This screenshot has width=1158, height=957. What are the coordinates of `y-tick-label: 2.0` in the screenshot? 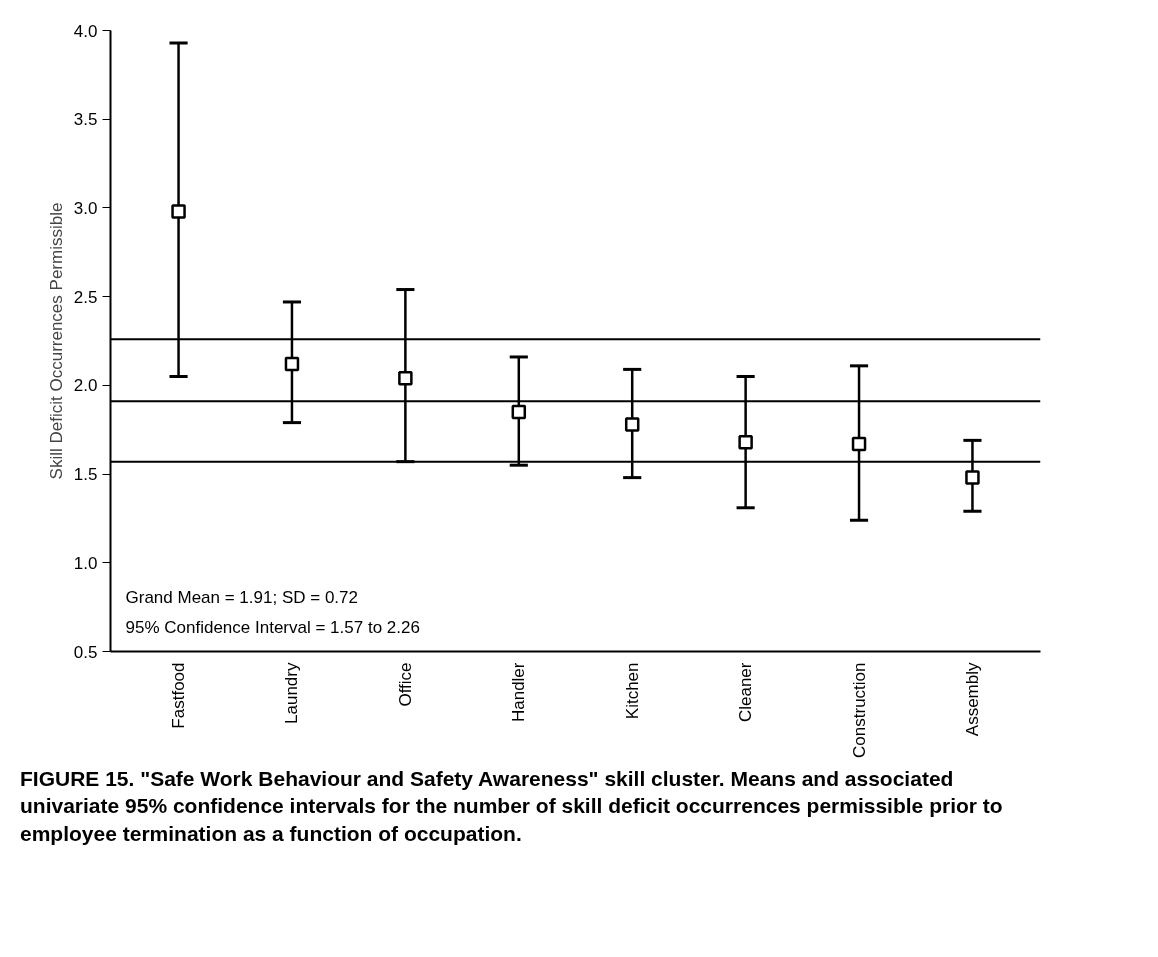 It's located at (85, 386).